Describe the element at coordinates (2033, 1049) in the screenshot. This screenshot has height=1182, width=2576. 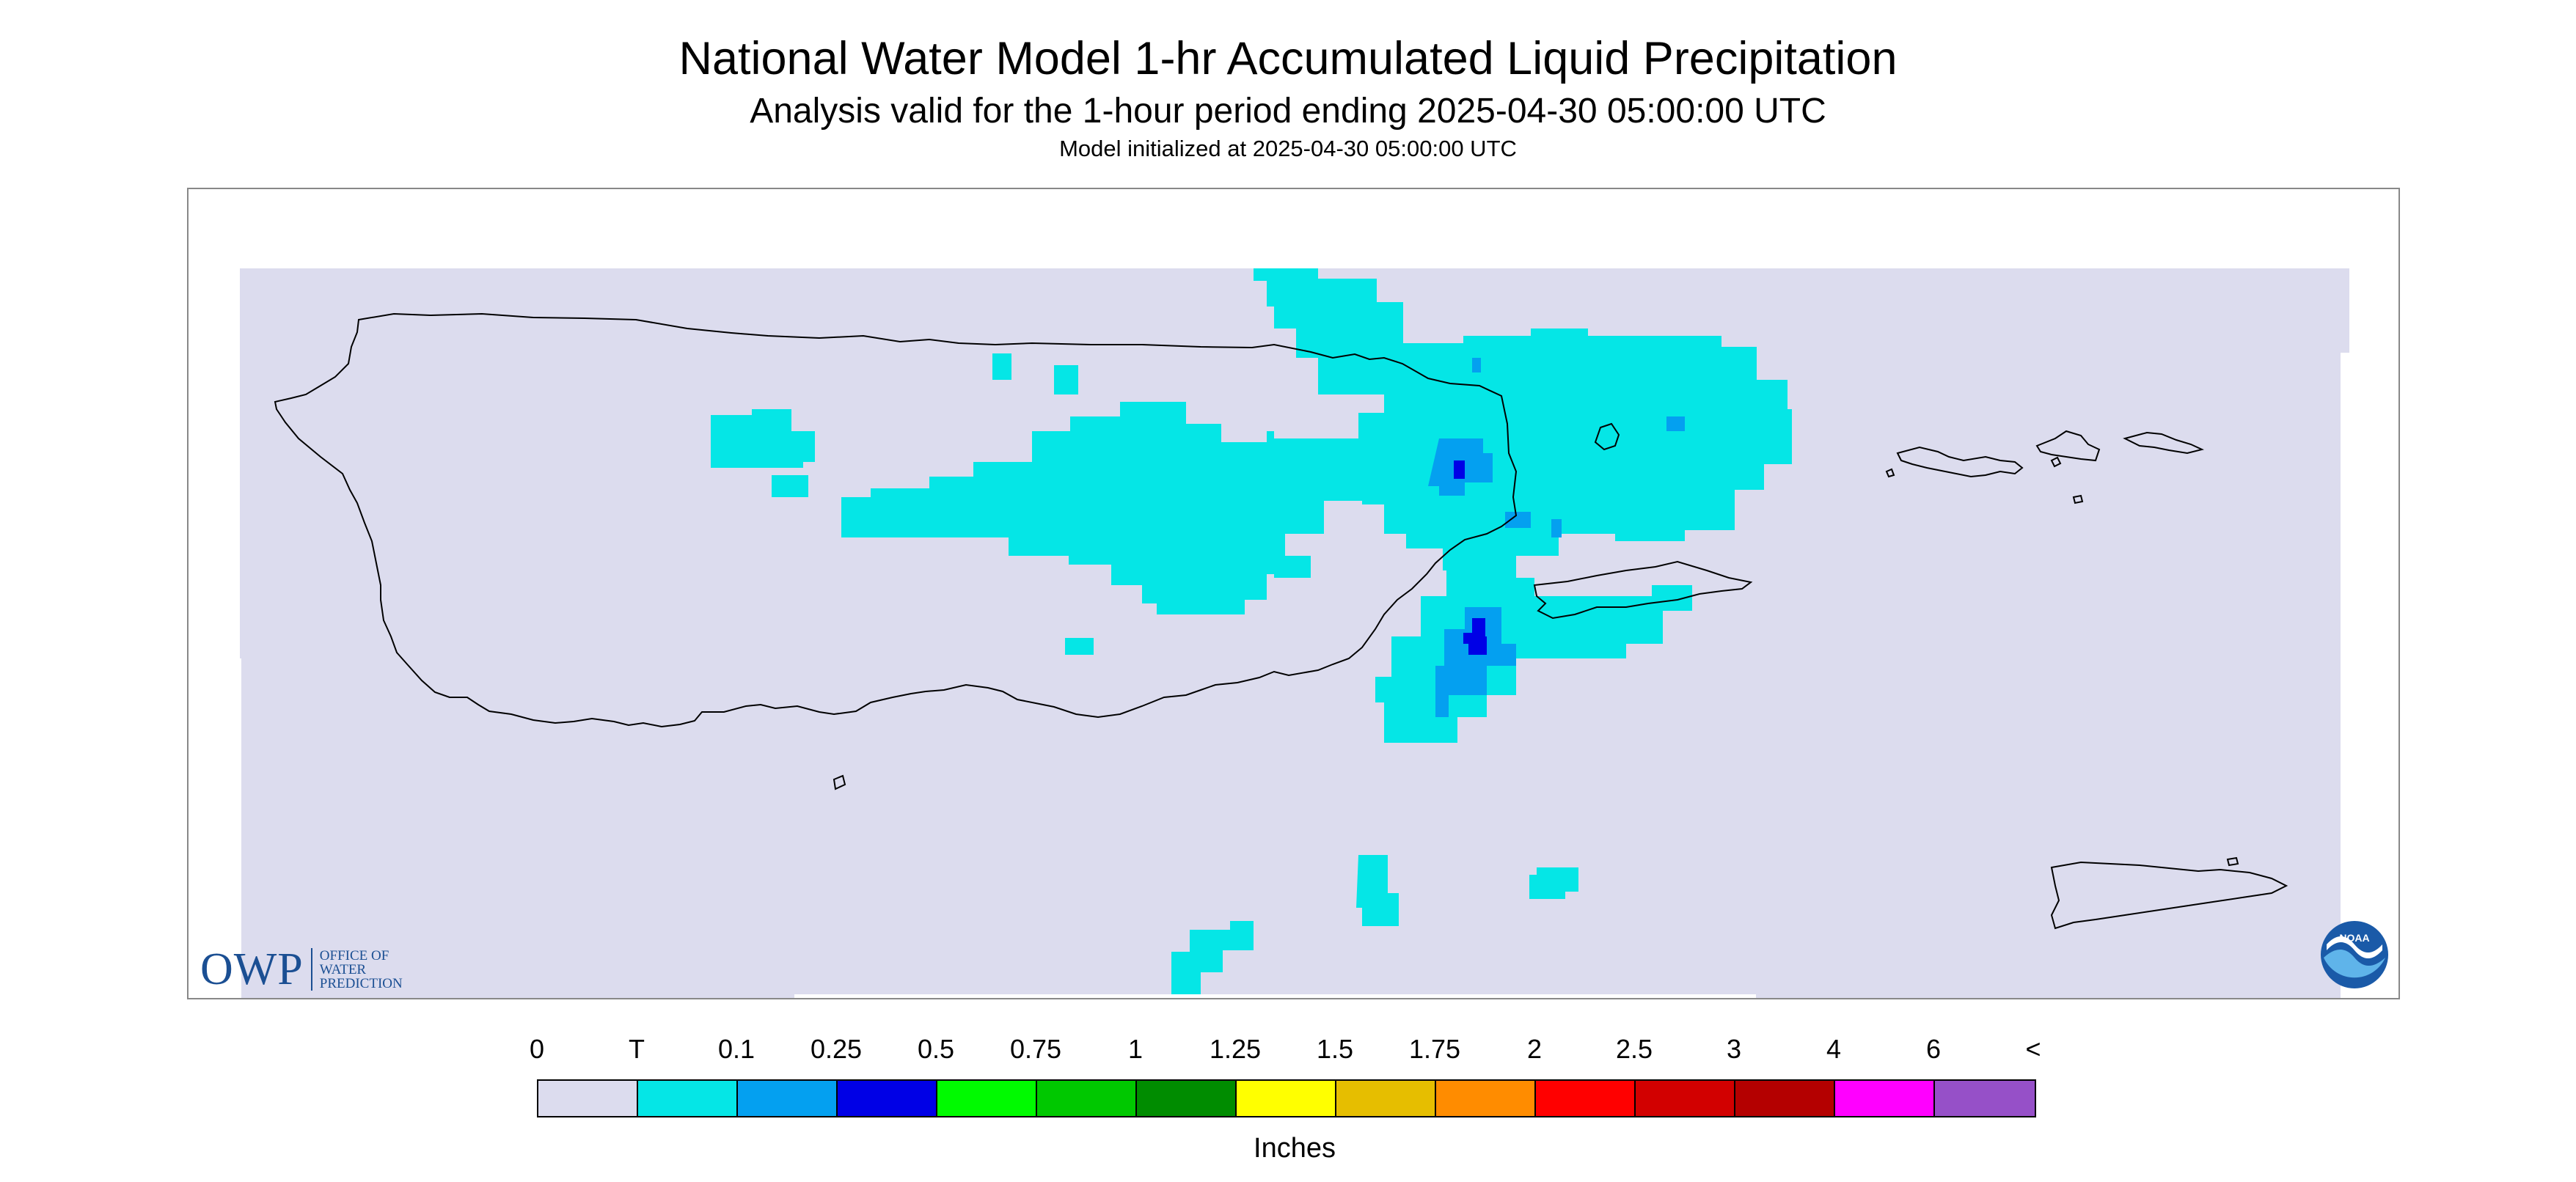
I see `legend-label: <` at that location.